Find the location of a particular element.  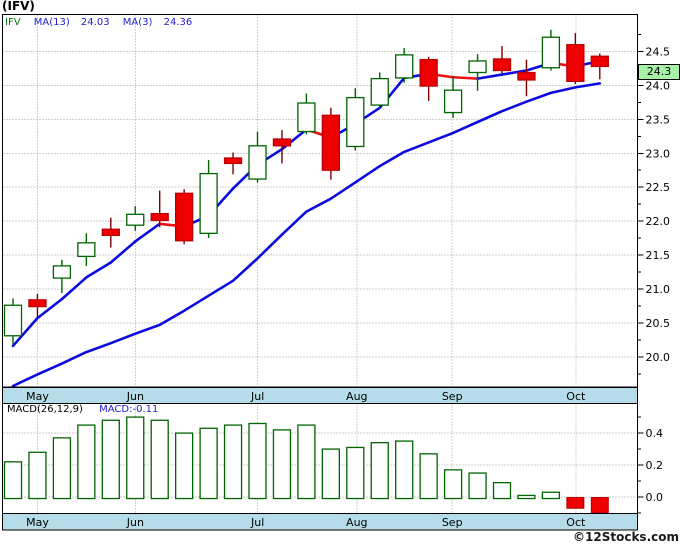

legend-ma13-label: MA(13) is located at coordinates (51, 22).